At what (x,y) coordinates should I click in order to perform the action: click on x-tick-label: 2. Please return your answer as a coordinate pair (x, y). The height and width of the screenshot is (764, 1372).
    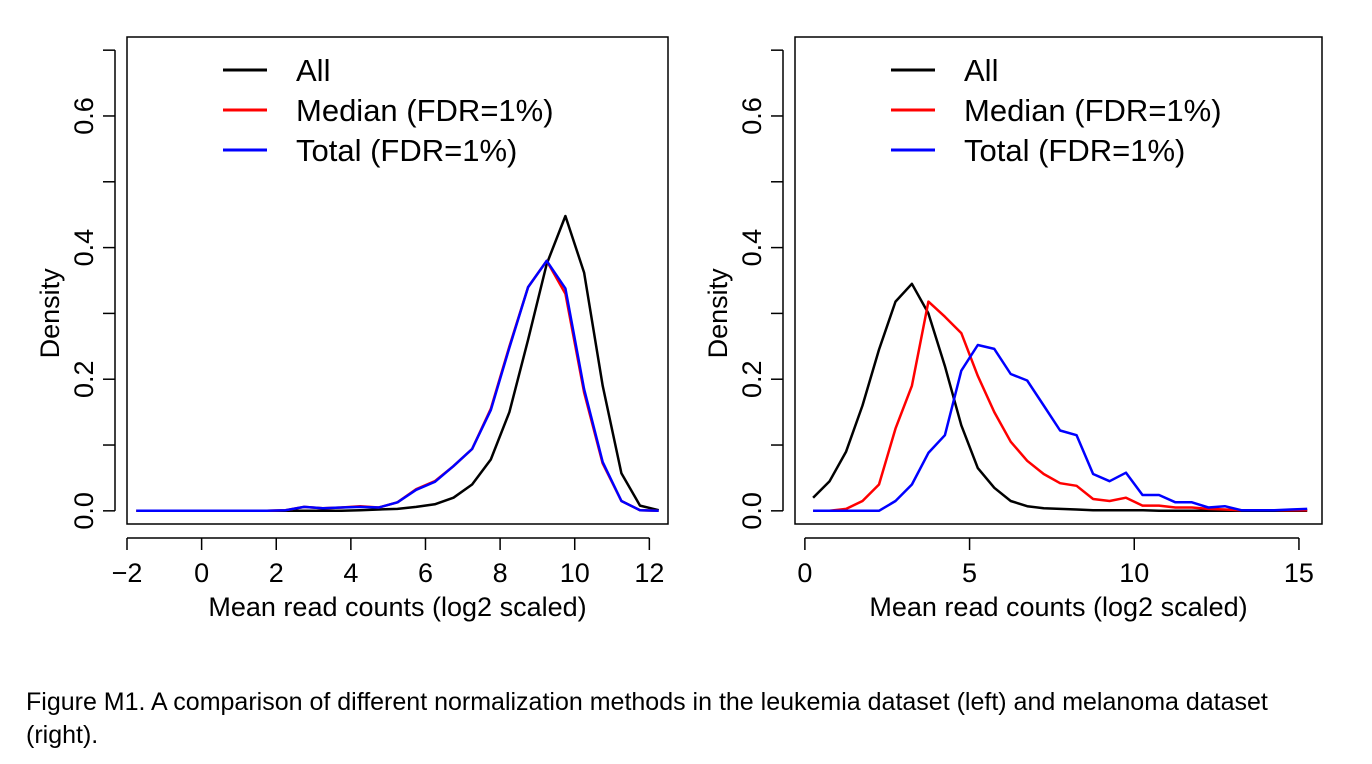
    Looking at the image, I should click on (276, 573).